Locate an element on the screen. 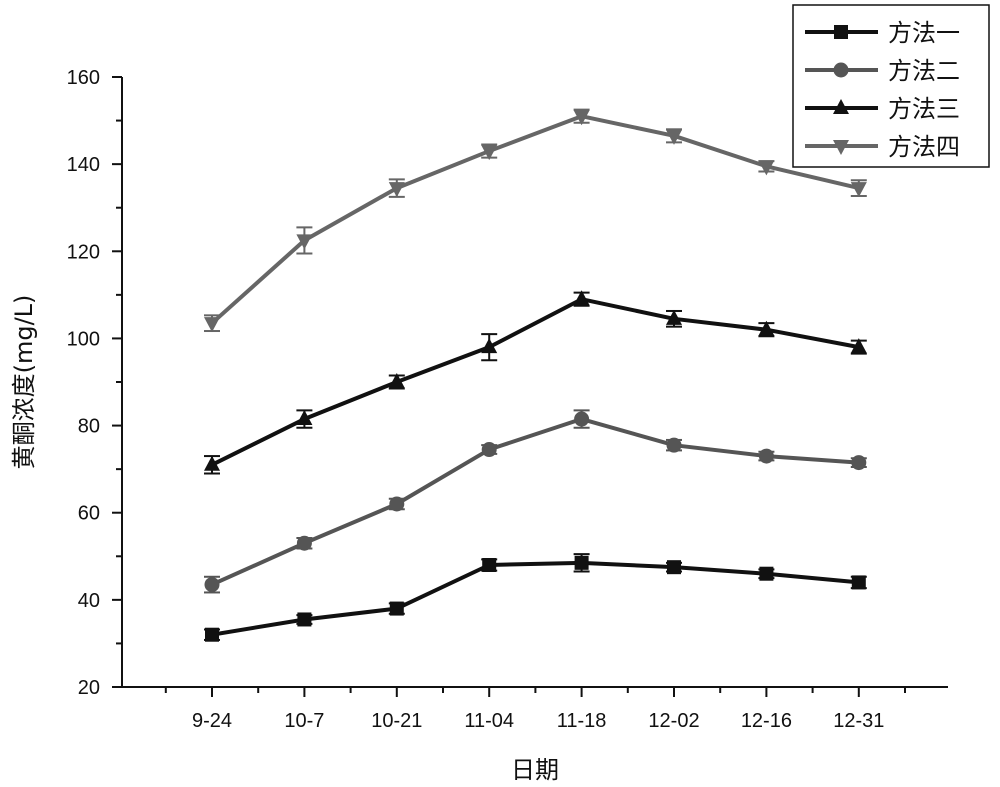  y-tick-label: 100 is located at coordinates (83, 339).